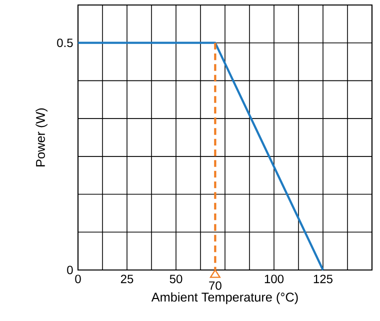 This screenshot has width=380, height=321. Describe the element at coordinates (65, 43) in the screenshot. I see `y-tick-label: 0.5` at that location.